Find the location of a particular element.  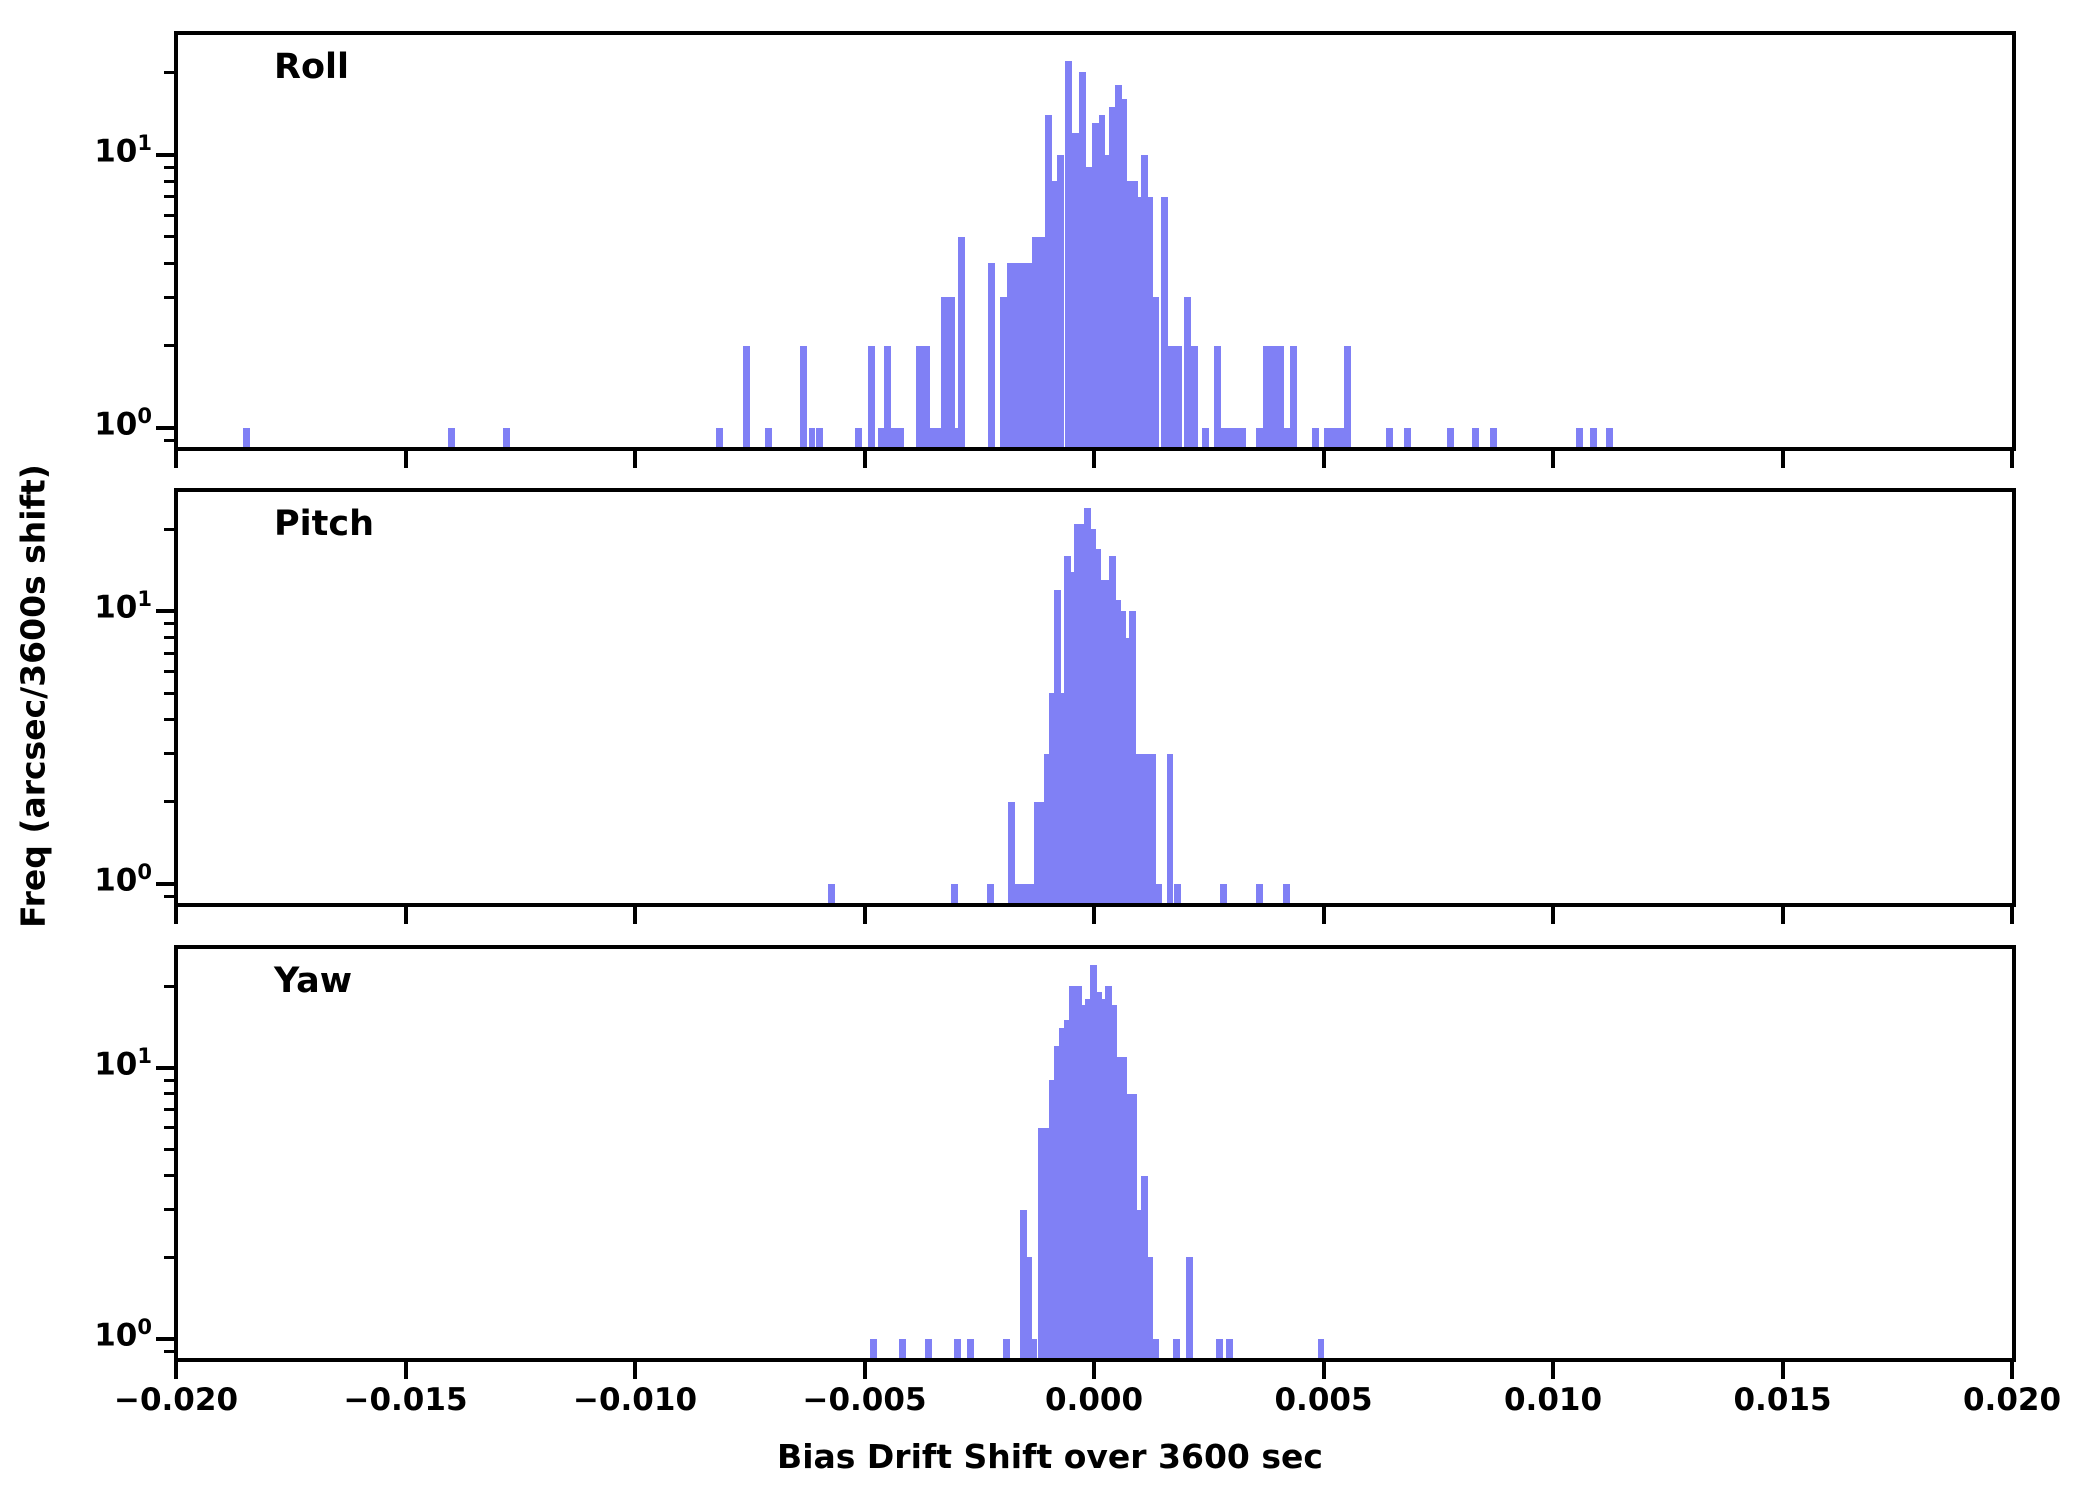

y-axis-label: Freq (arcsec/3600s shift) is located at coordinates (33, 696).